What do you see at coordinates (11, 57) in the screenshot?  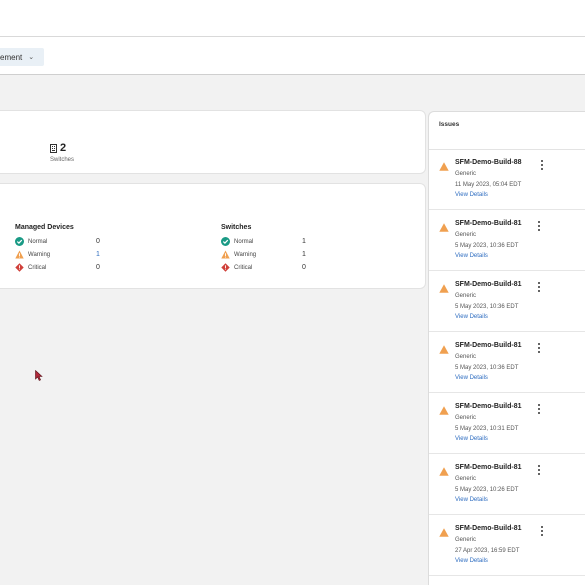 I see `management-dropdown-label: ement` at bounding box center [11, 57].